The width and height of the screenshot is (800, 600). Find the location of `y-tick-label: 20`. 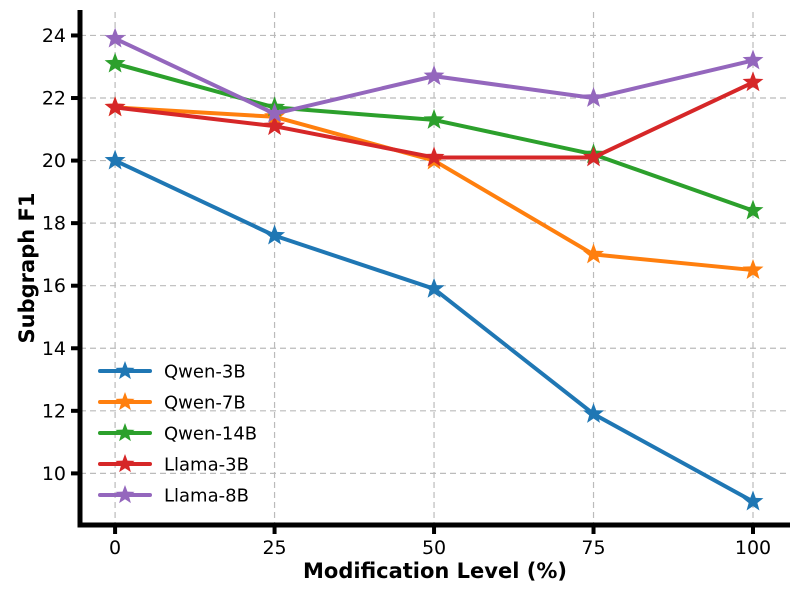

y-tick-label: 20 is located at coordinates (54, 161).